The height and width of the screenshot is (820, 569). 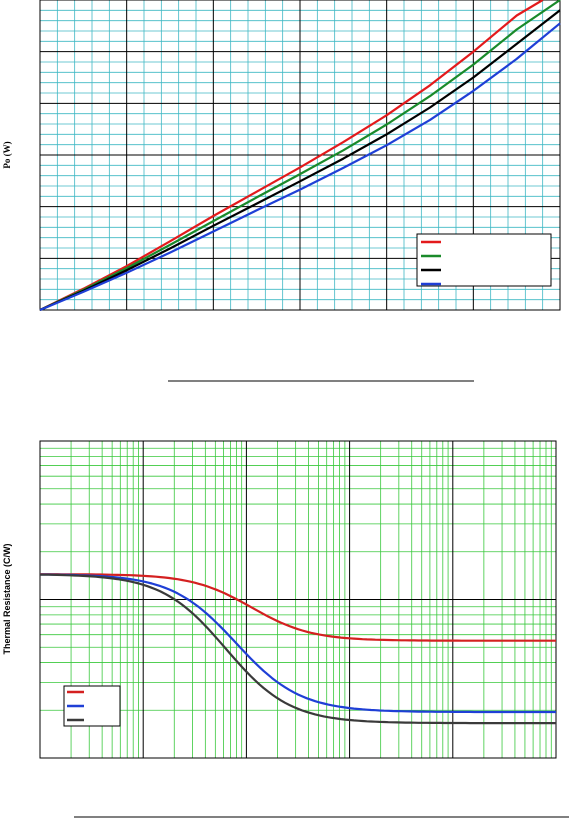 What do you see at coordinates (7, 154) in the screenshot?
I see `chart-1-y-axis-label: Po (W)` at bounding box center [7, 154].